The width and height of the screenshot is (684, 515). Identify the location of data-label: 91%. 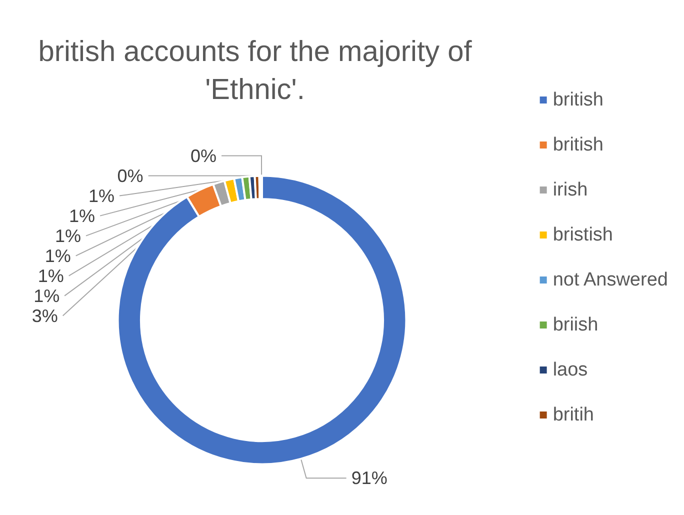
(369, 478).